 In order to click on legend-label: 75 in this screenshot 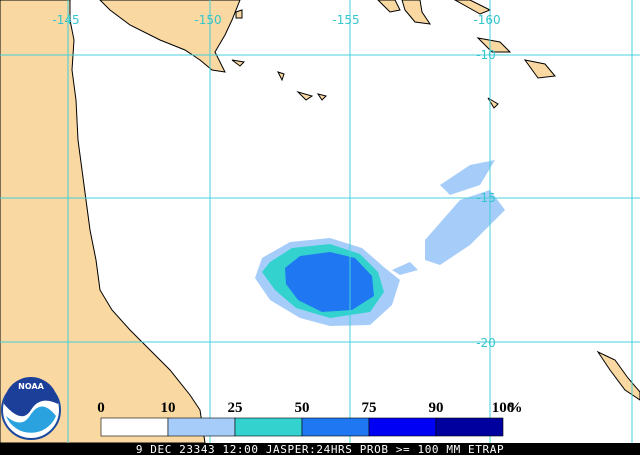, I will do `click(369, 408)`.